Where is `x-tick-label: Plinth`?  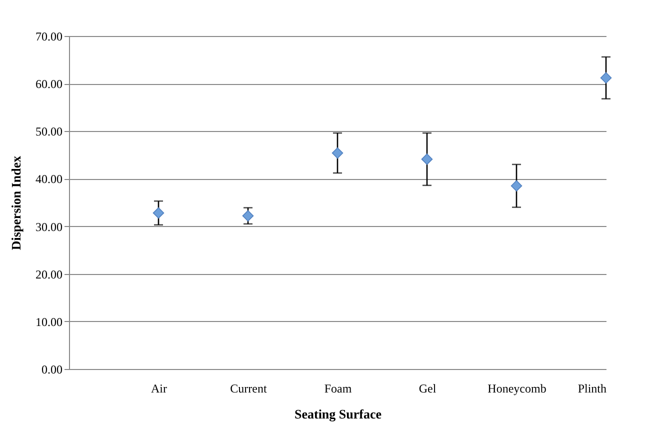 x-tick-label: Plinth is located at coordinates (592, 389).